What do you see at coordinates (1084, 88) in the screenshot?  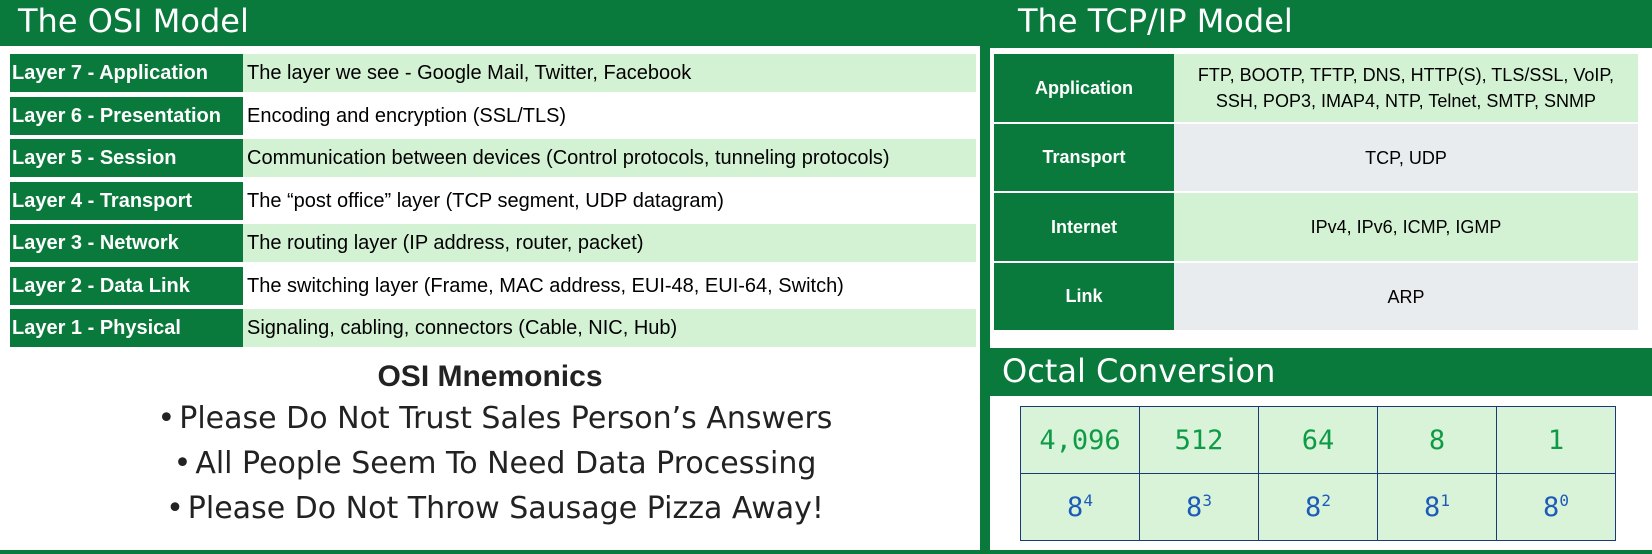 I see `tcpip-layer-label: Application` at bounding box center [1084, 88].